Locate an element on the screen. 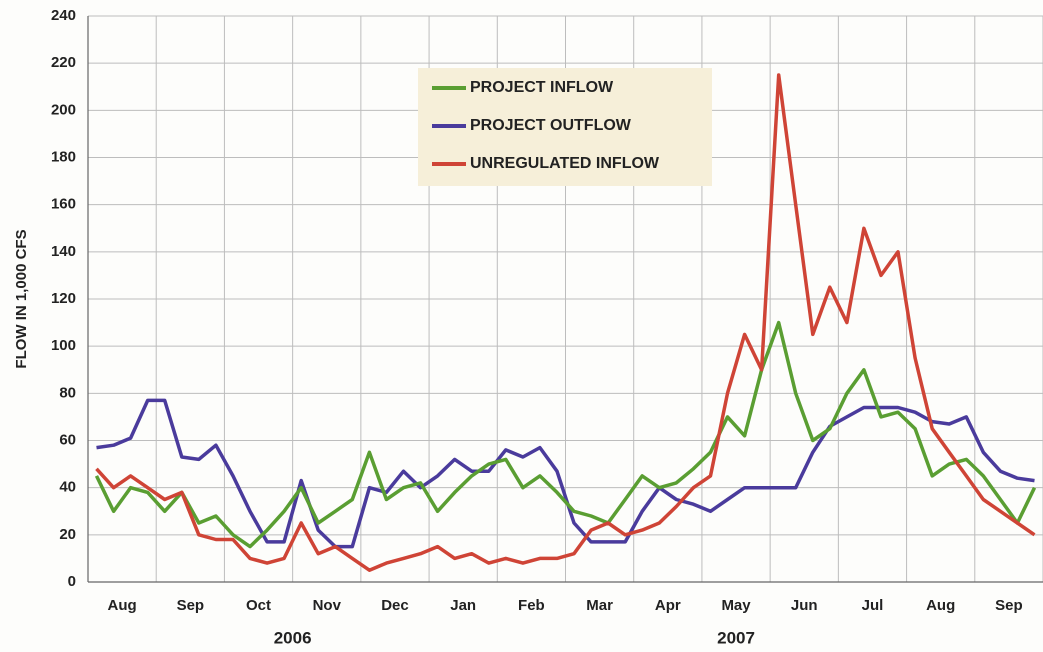 This screenshot has width=1043, height=652. x-tick-label: Mar is located at coordinates (599, 605).